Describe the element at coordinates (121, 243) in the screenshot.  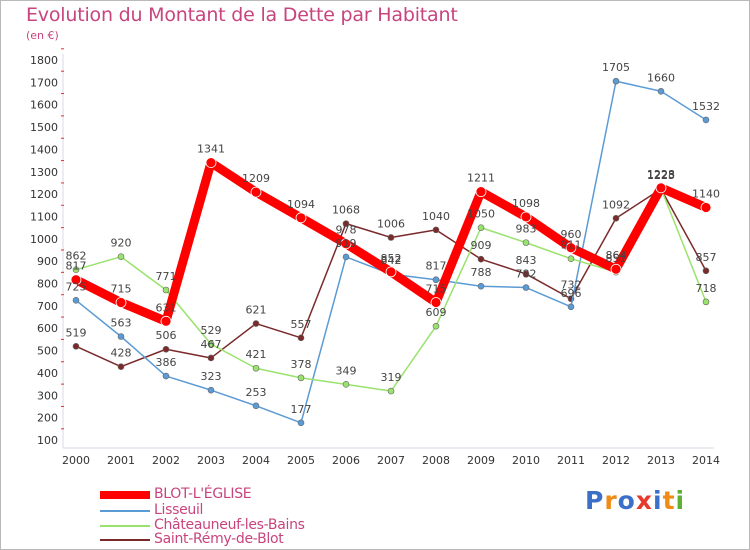
I see `data-label: 920` at that location.